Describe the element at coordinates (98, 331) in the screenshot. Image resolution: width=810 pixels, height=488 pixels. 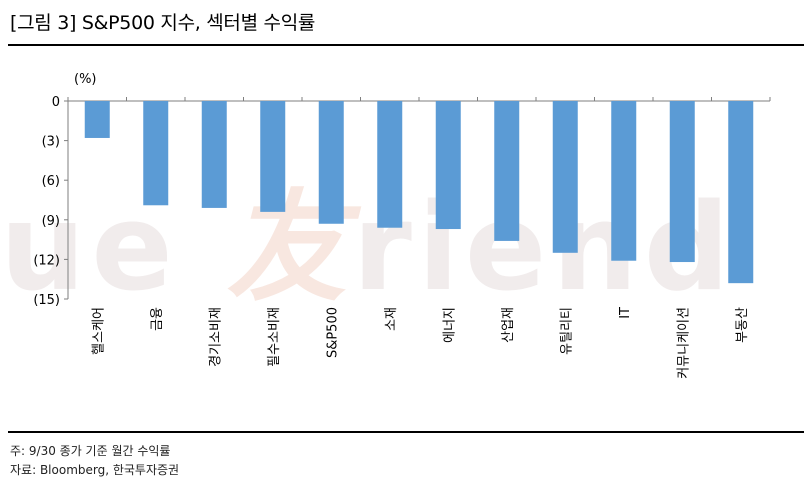
I see `category-label: 헬스케어` at that location.